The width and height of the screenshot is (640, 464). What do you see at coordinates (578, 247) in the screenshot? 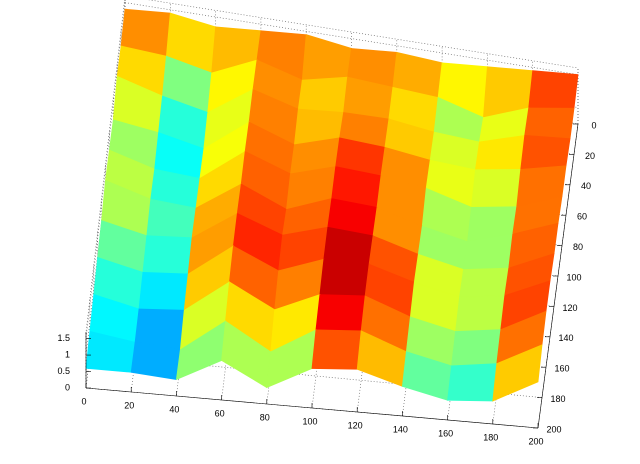
I see `y-tick-label: 80` at bounding box center [578, 247].